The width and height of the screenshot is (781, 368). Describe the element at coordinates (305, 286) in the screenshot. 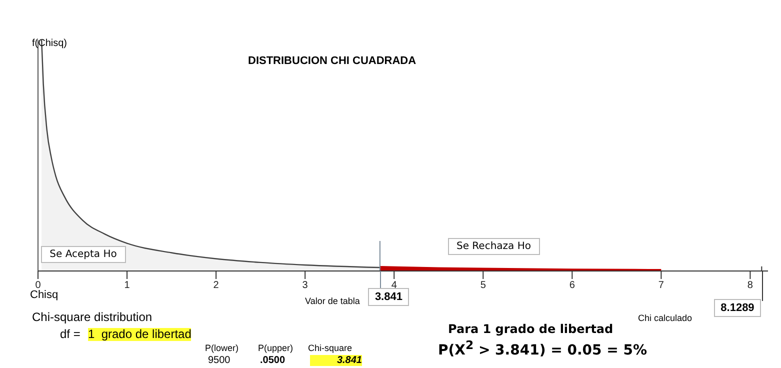

I see `x-tick-label: 3` at that location.